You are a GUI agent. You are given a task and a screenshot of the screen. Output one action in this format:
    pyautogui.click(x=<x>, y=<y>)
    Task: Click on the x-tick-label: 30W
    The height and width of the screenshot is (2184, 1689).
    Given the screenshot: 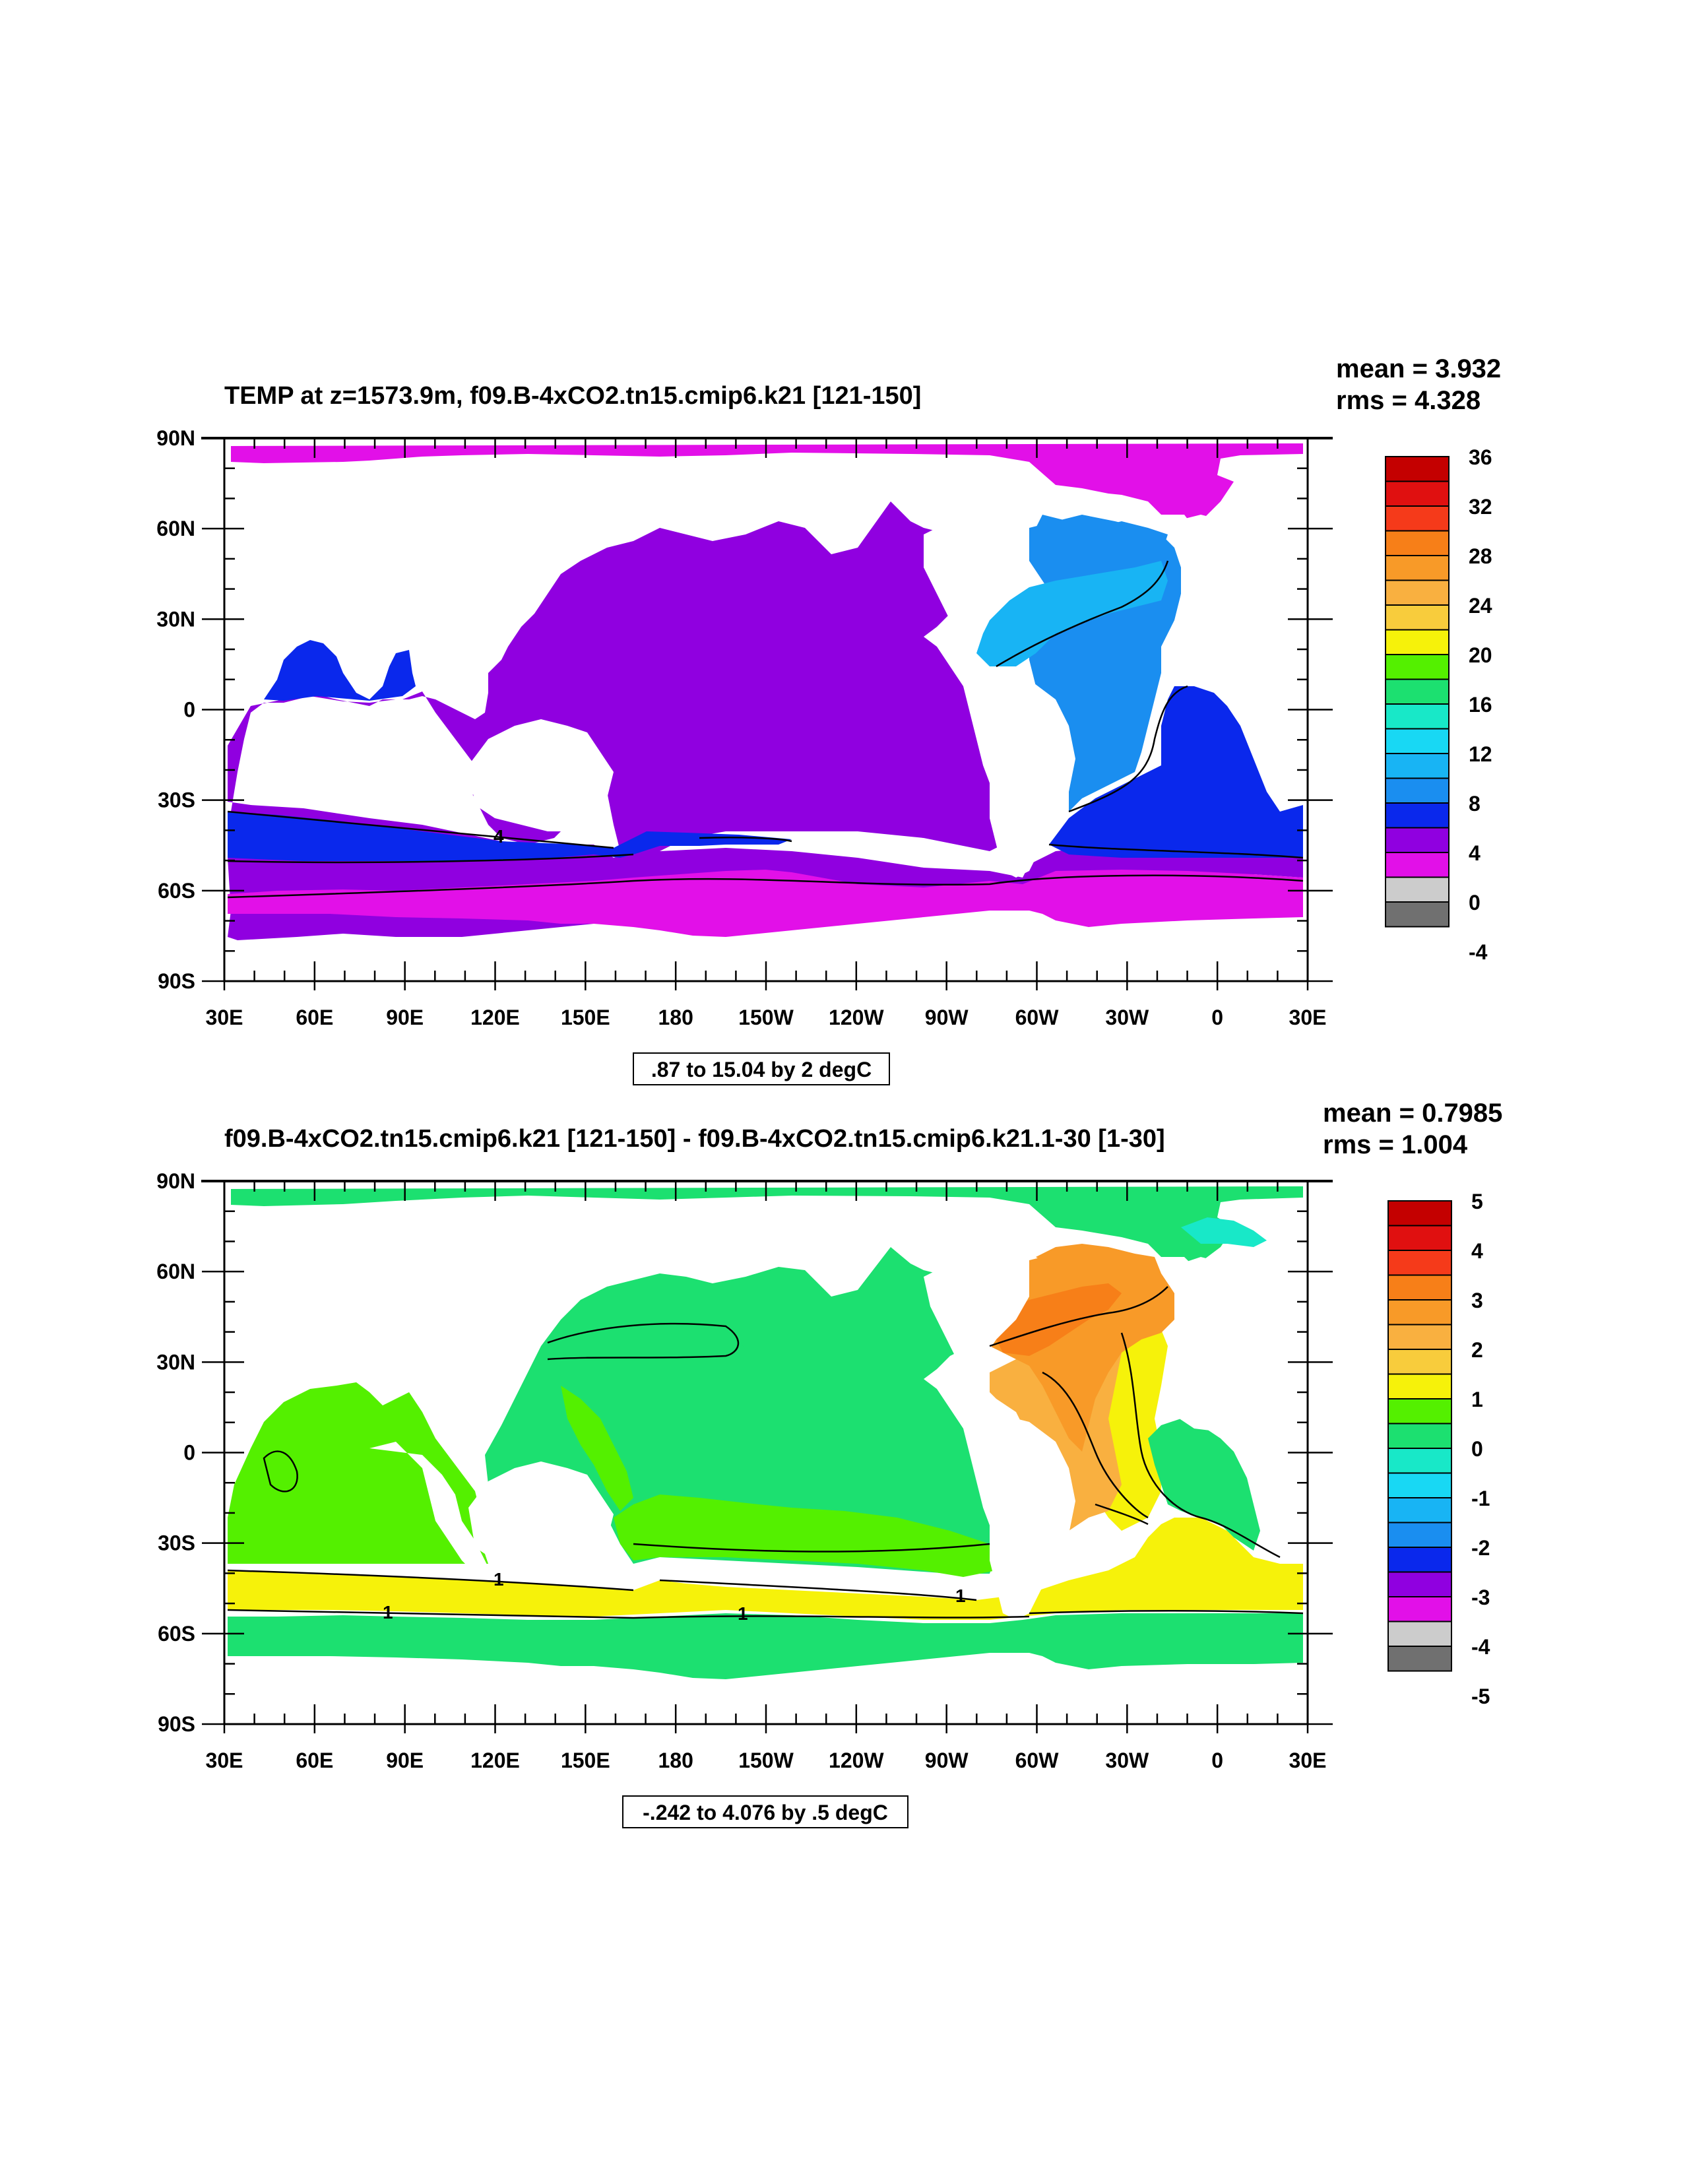 What is the action you would take?
    pyautogui.click(x=1127, y=1760)
    